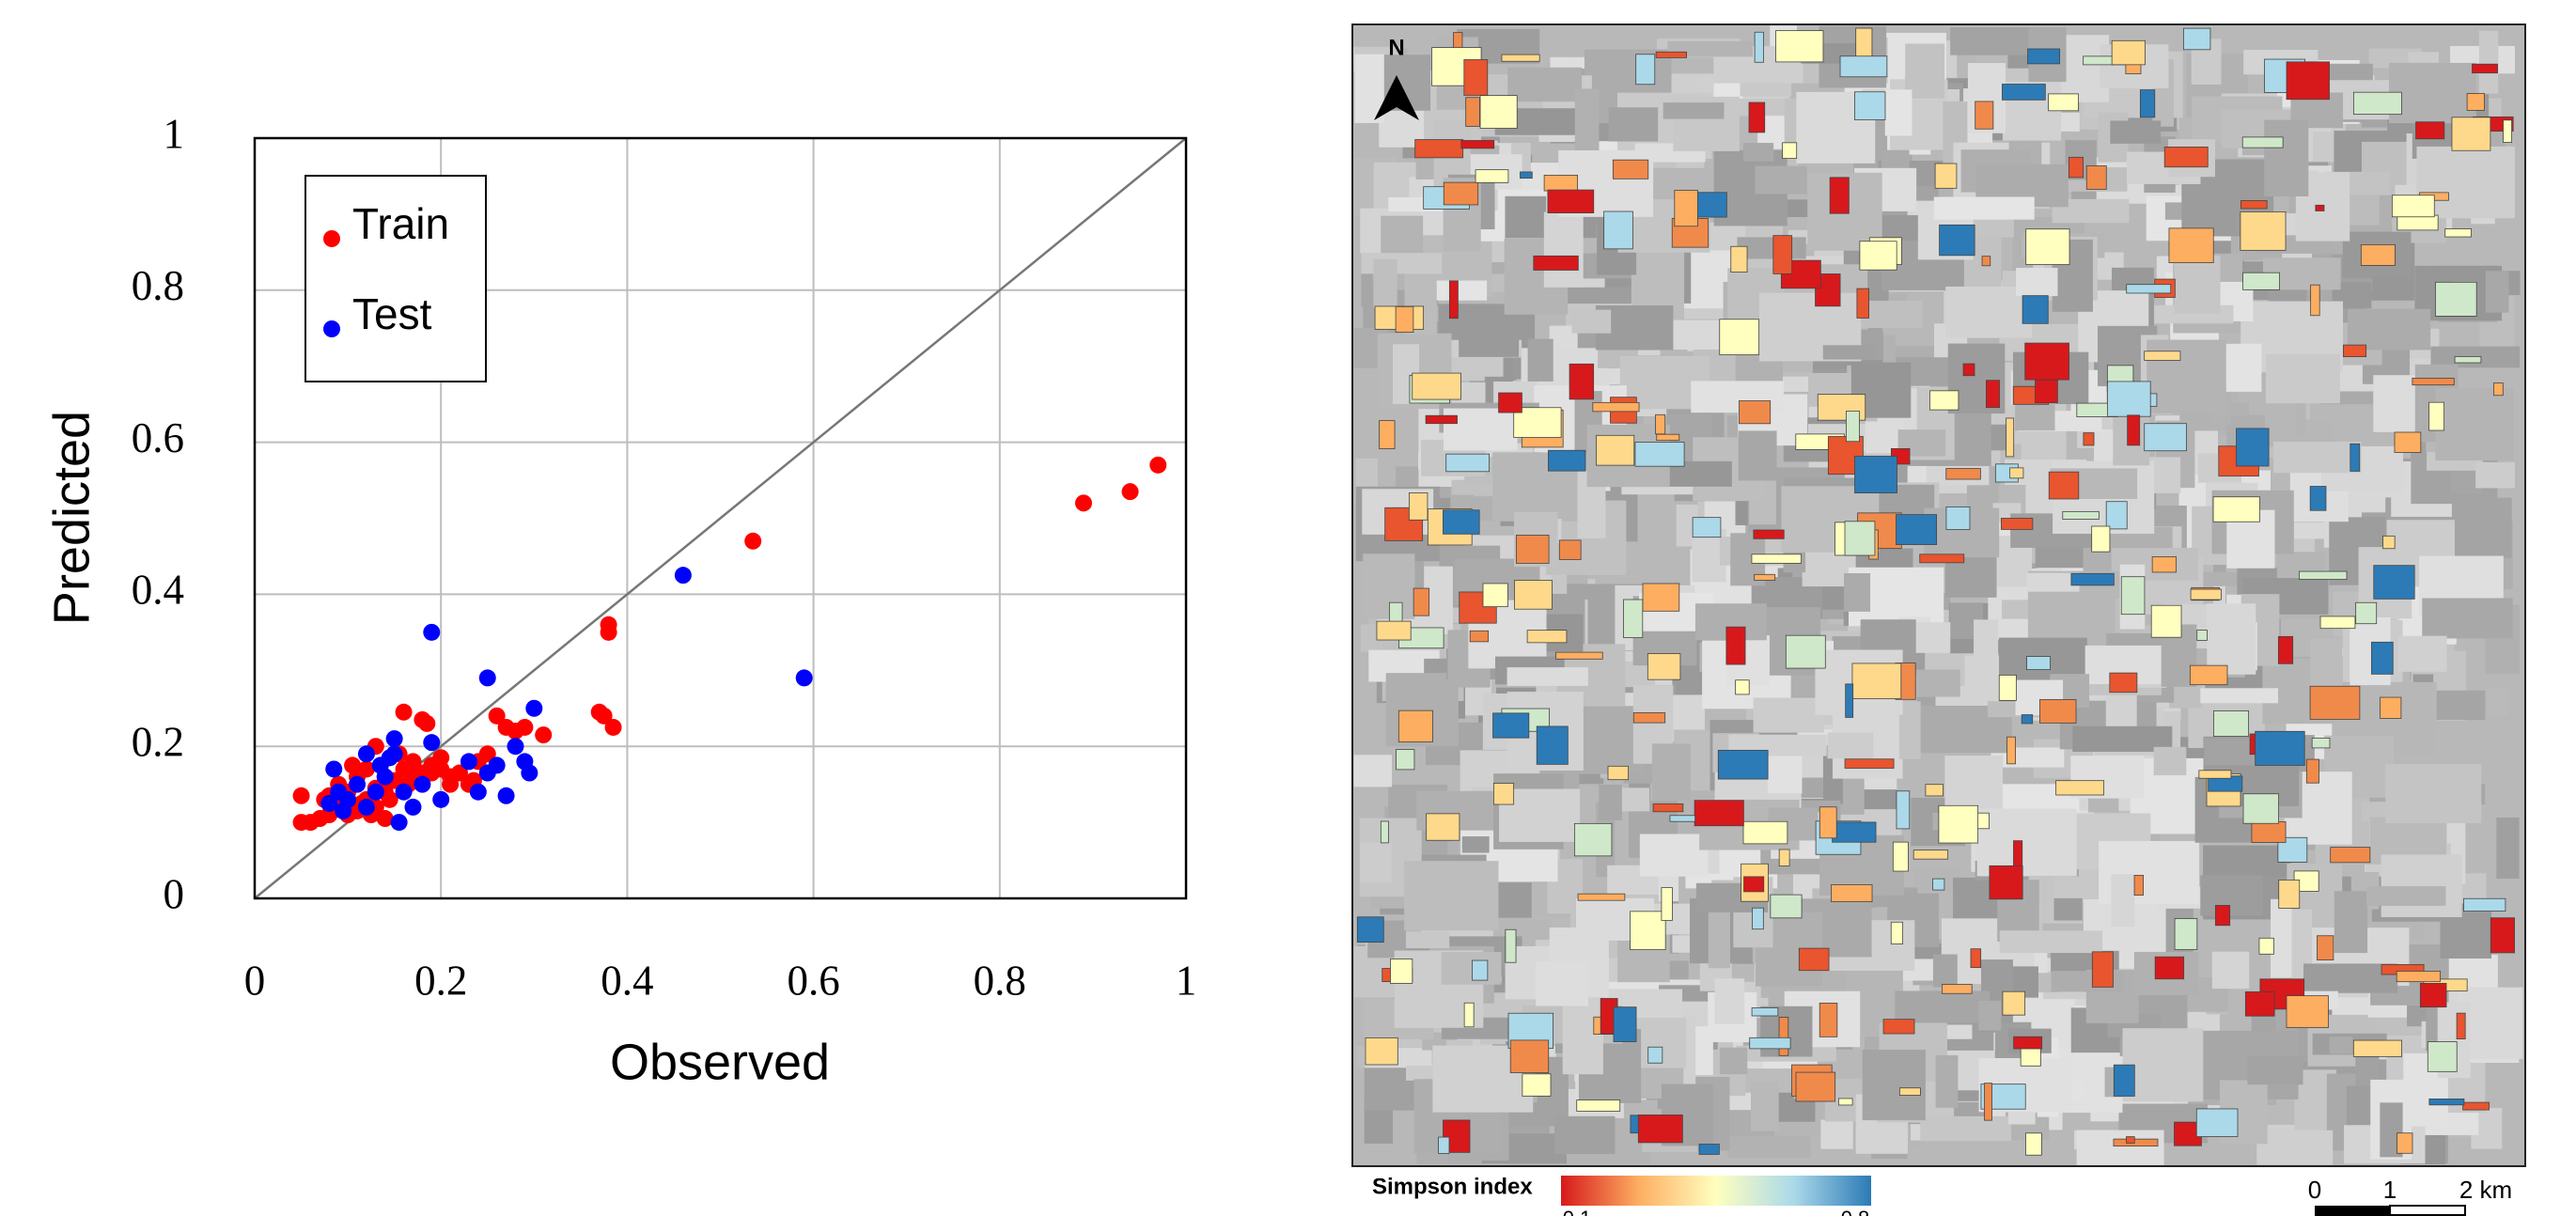 The height and width of the screenshot is (1216, 2576). I want to click on y-tick-label: 0.6, so click(158, 437).